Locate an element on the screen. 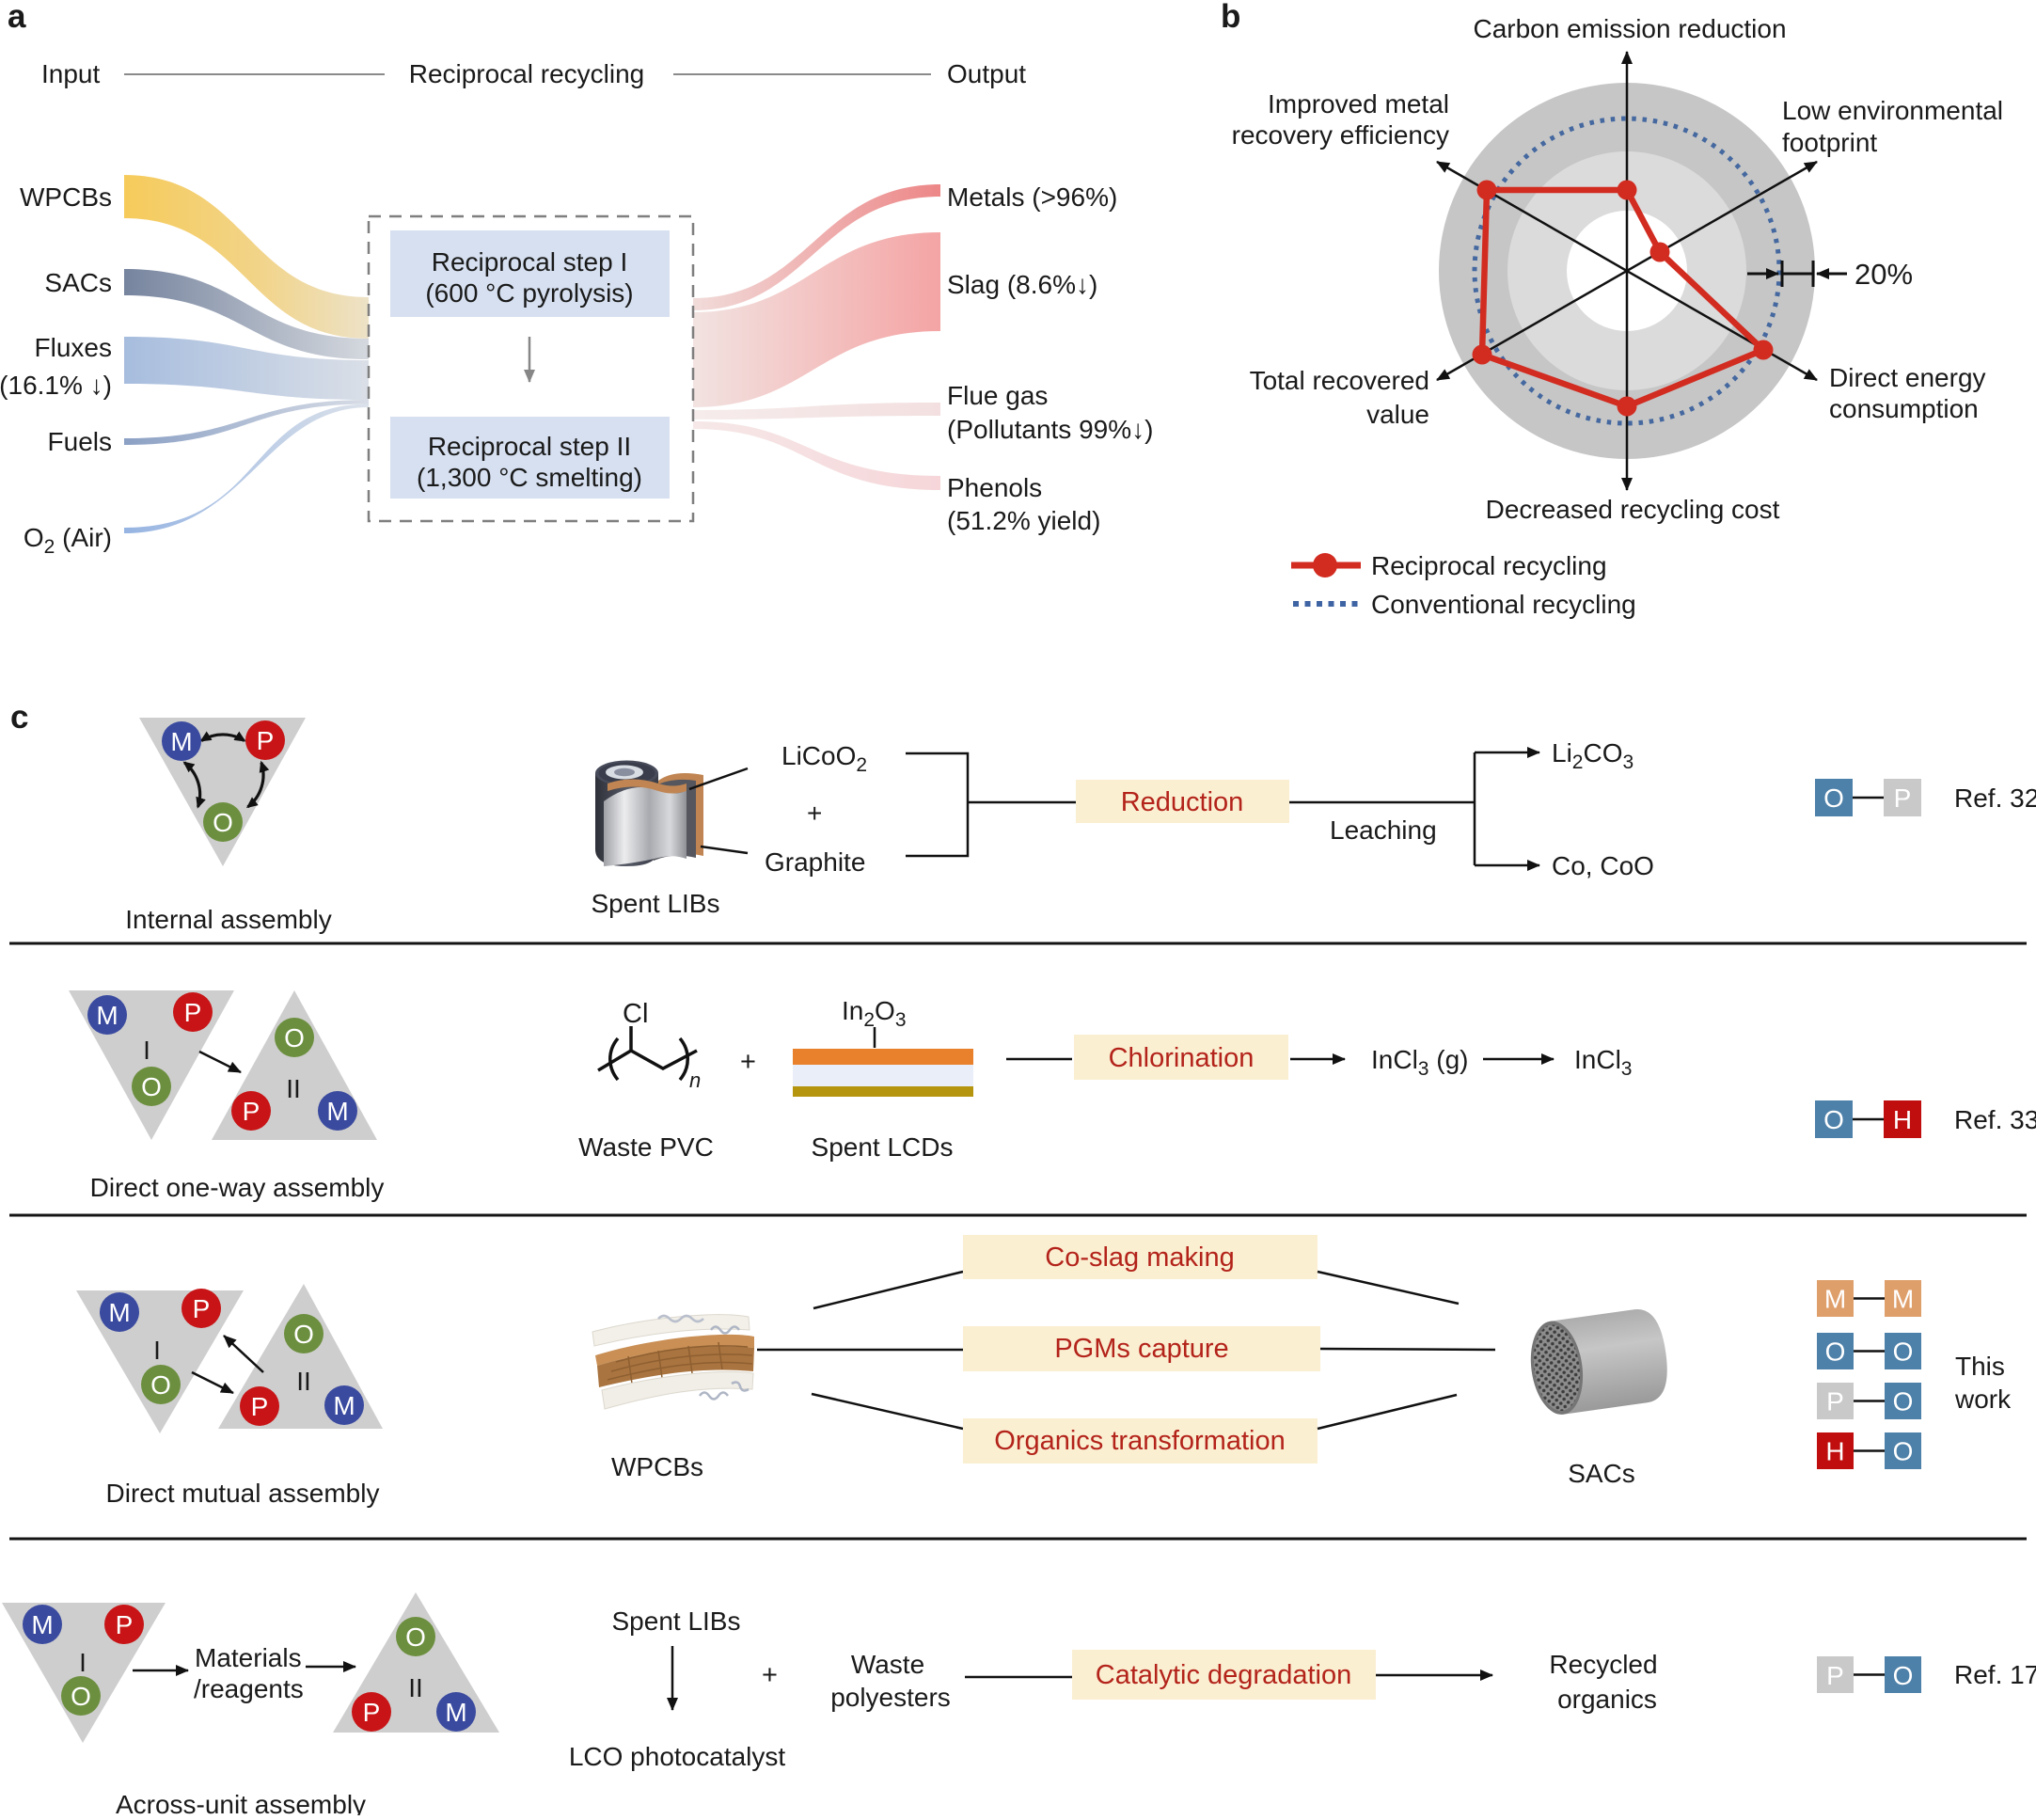 This screenshot has width=2036, height=1820. svg-text: Ref. 32 is located at coordinates (1995, 798).